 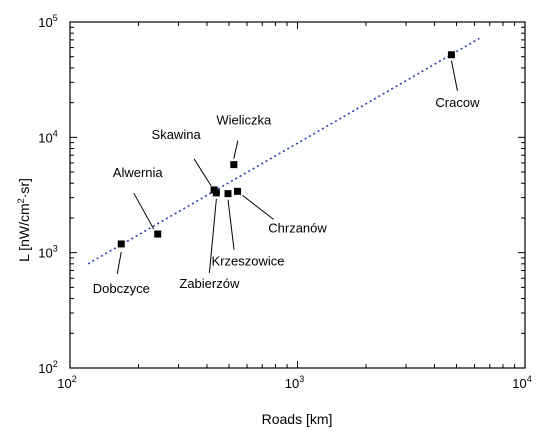 I want to click on point-label-alwernia: Alwernia, so click(x=138, y=172).